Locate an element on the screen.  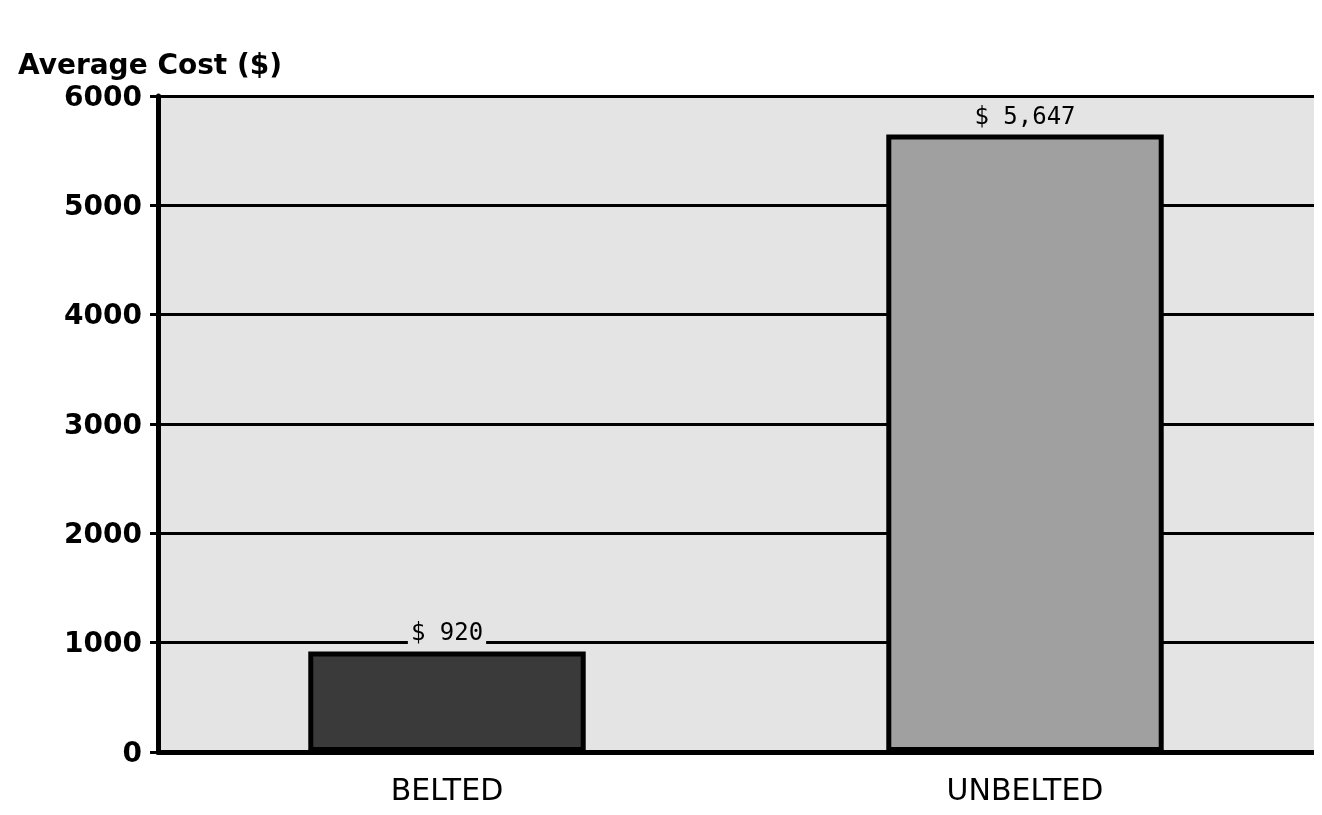
y-tick-label: 4000 is located at coordinates (103, 315).